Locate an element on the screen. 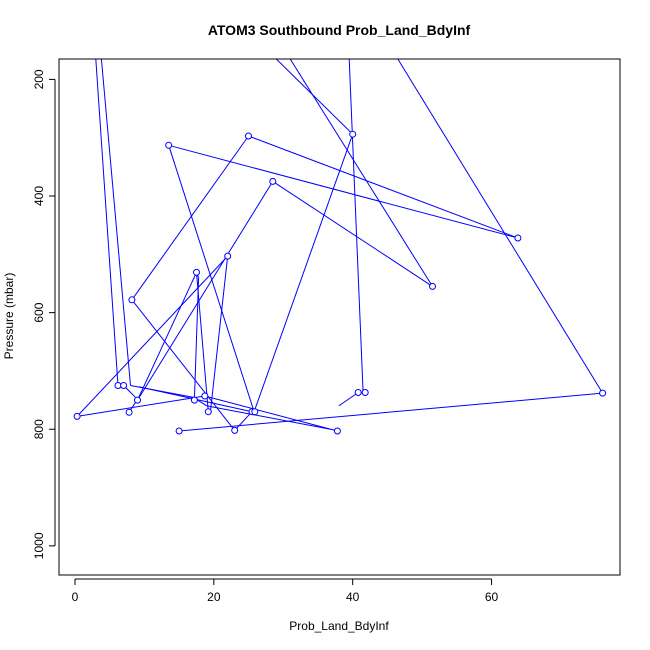 The image size is (650, 650). x-tick-label: 40 is located at coordinates (353, 597).